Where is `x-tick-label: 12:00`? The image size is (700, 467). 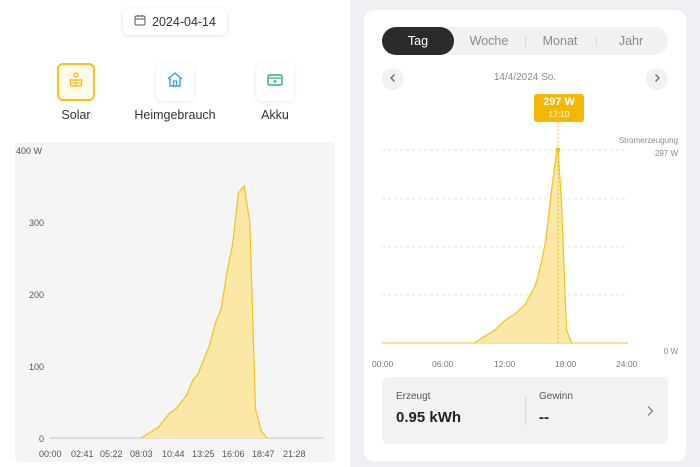 x-tick-label: 12:00 is located at coordinates (505, 364).